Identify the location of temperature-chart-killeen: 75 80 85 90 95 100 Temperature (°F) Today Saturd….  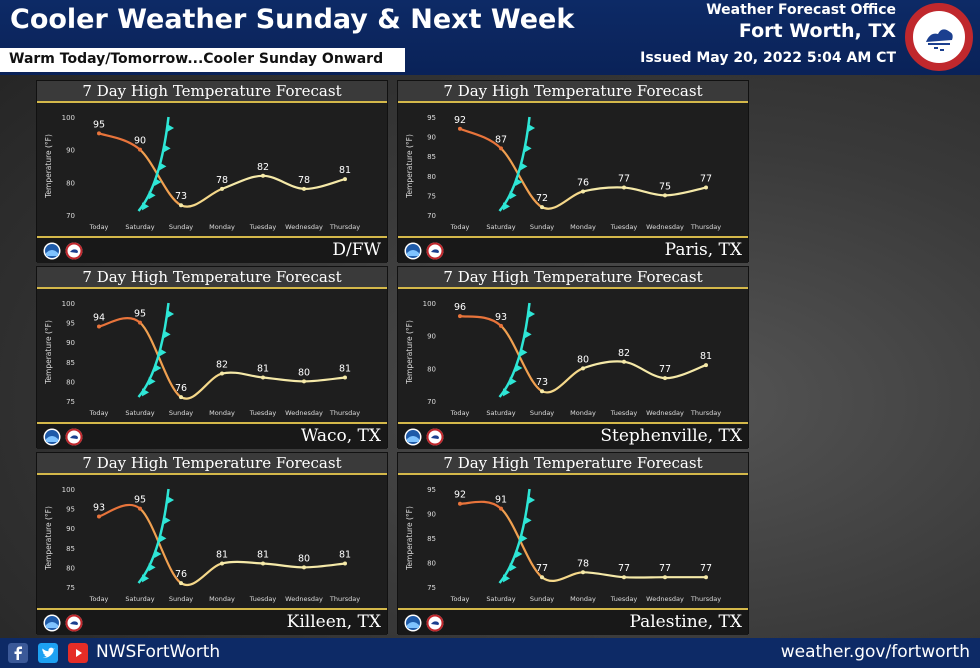
(202, 544).